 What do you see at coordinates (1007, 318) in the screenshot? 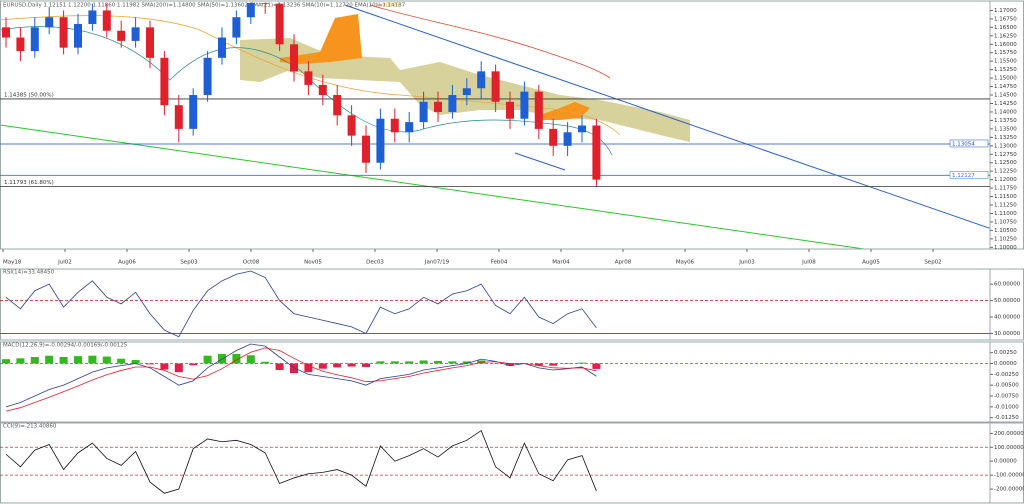
I see `y-tick-label: 40.00000` at bounding box center [1007, 318].